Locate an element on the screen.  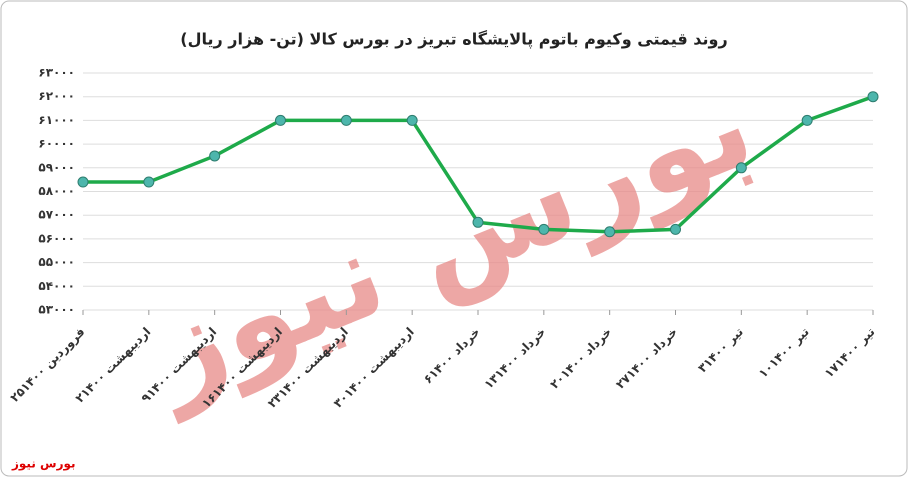
y-tick-label: ۶۳۰۰۰ is located at coordinates (56, 73).